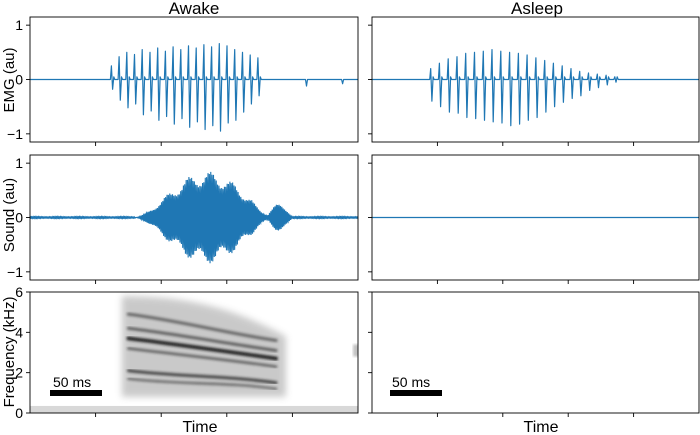  I want to click on scale-bar-label-asleep: 50 ms, so click(411, 382).